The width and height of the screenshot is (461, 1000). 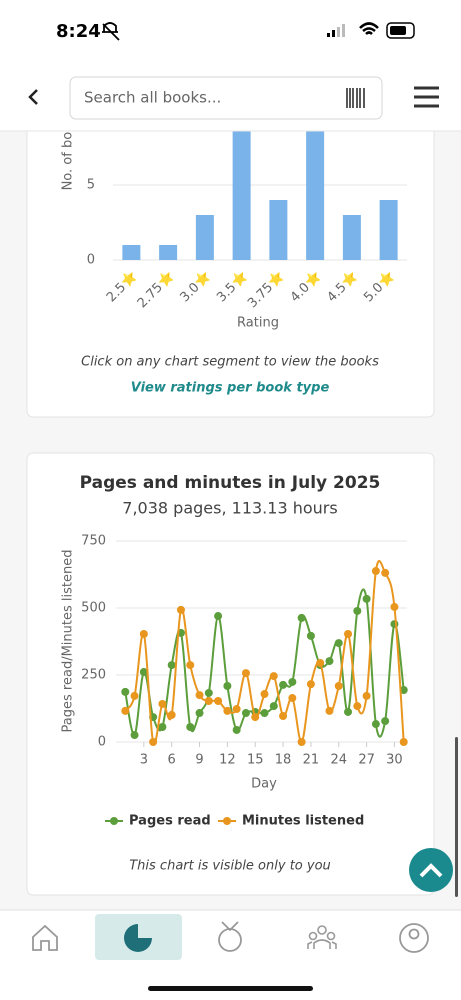 I want to click on search-box, so click(x=226, y=98).